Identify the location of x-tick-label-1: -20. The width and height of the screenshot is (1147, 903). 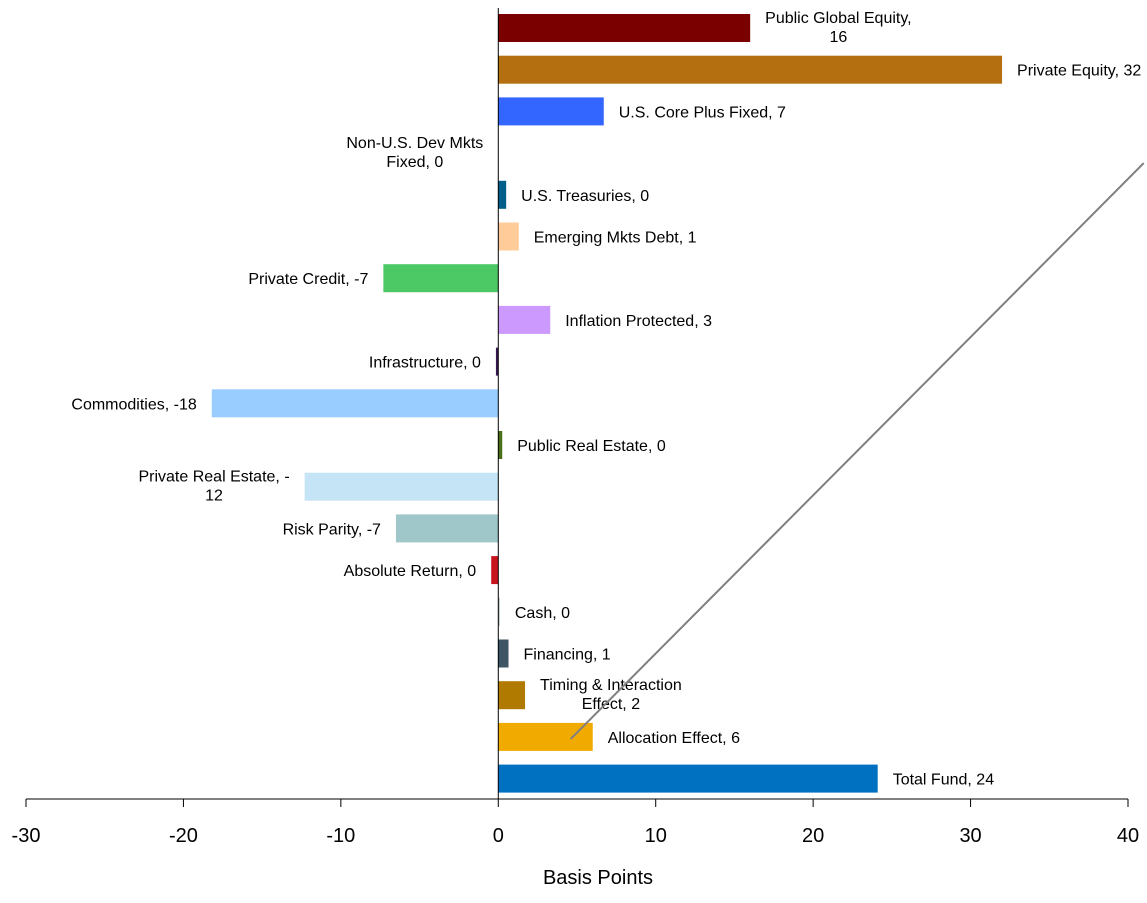
(183, 836).